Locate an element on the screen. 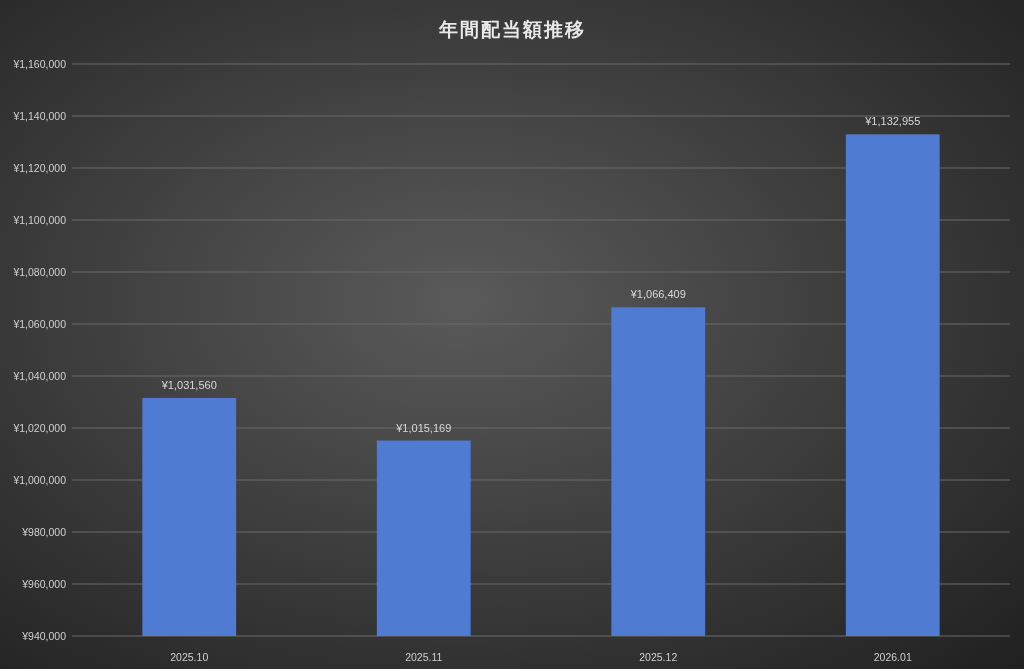 This screenshot has width=1024, height=669. y-tick-label: ¥1,000,000 is located at coordinates (39, 480).